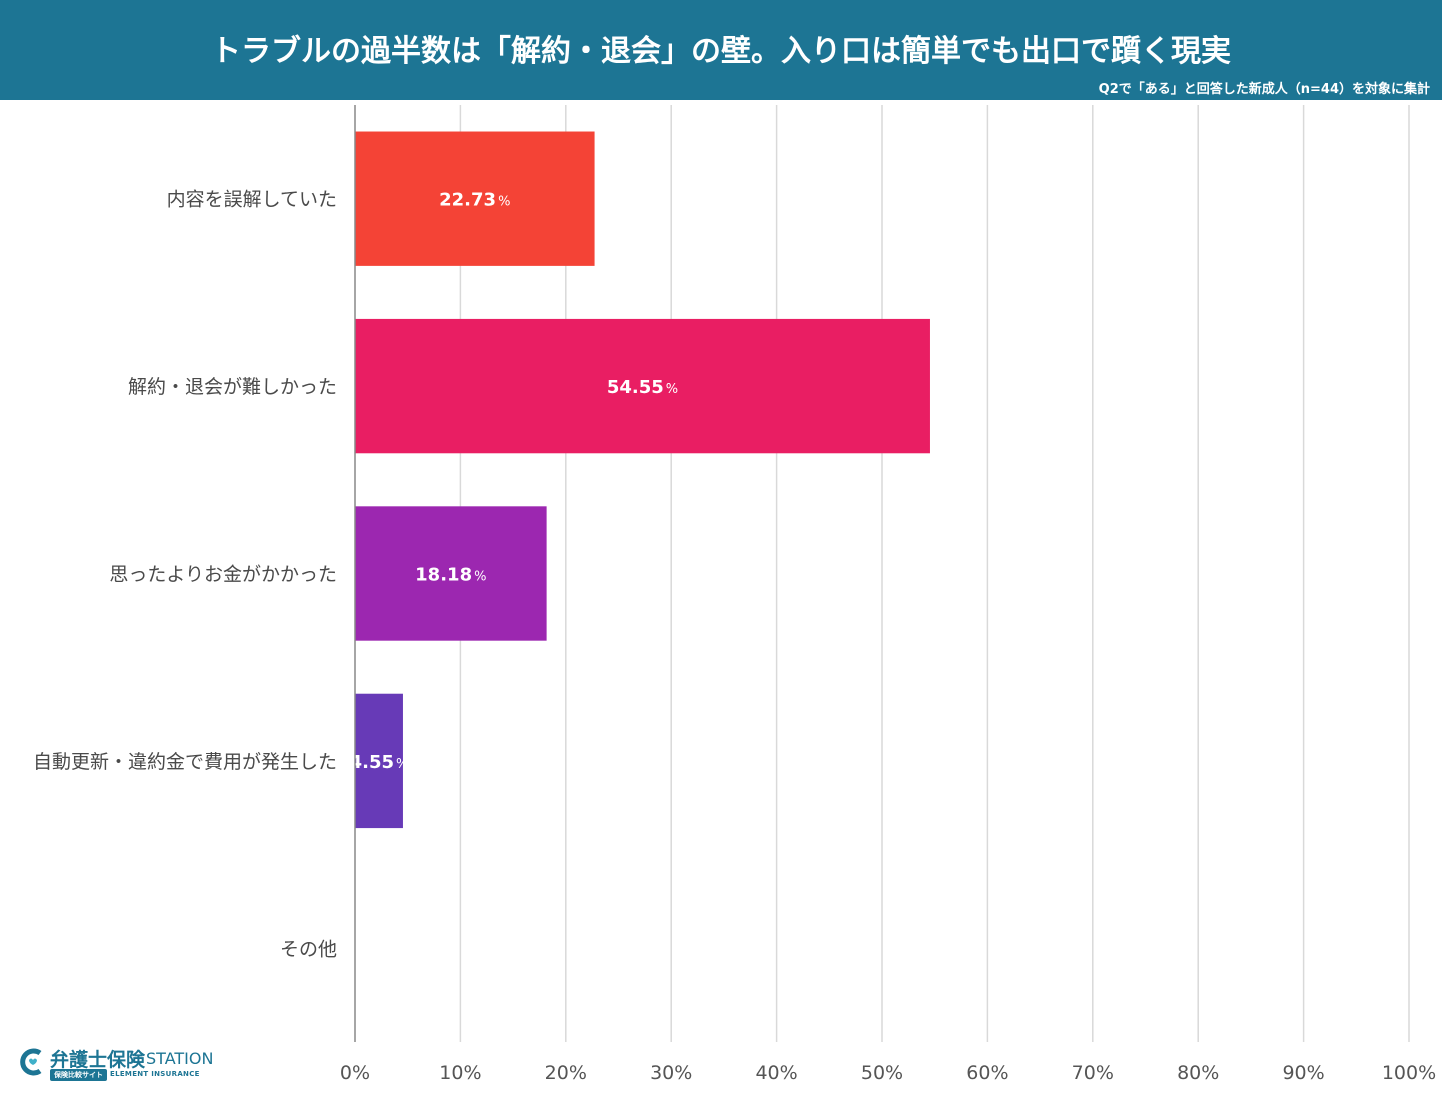 Image resolution: width=1442 pixels, height=1095 pixels. Describe the element at coordinates (223, 575) in the screenshot. I see `category-label: 思ったよりお金がかかった` at that location.